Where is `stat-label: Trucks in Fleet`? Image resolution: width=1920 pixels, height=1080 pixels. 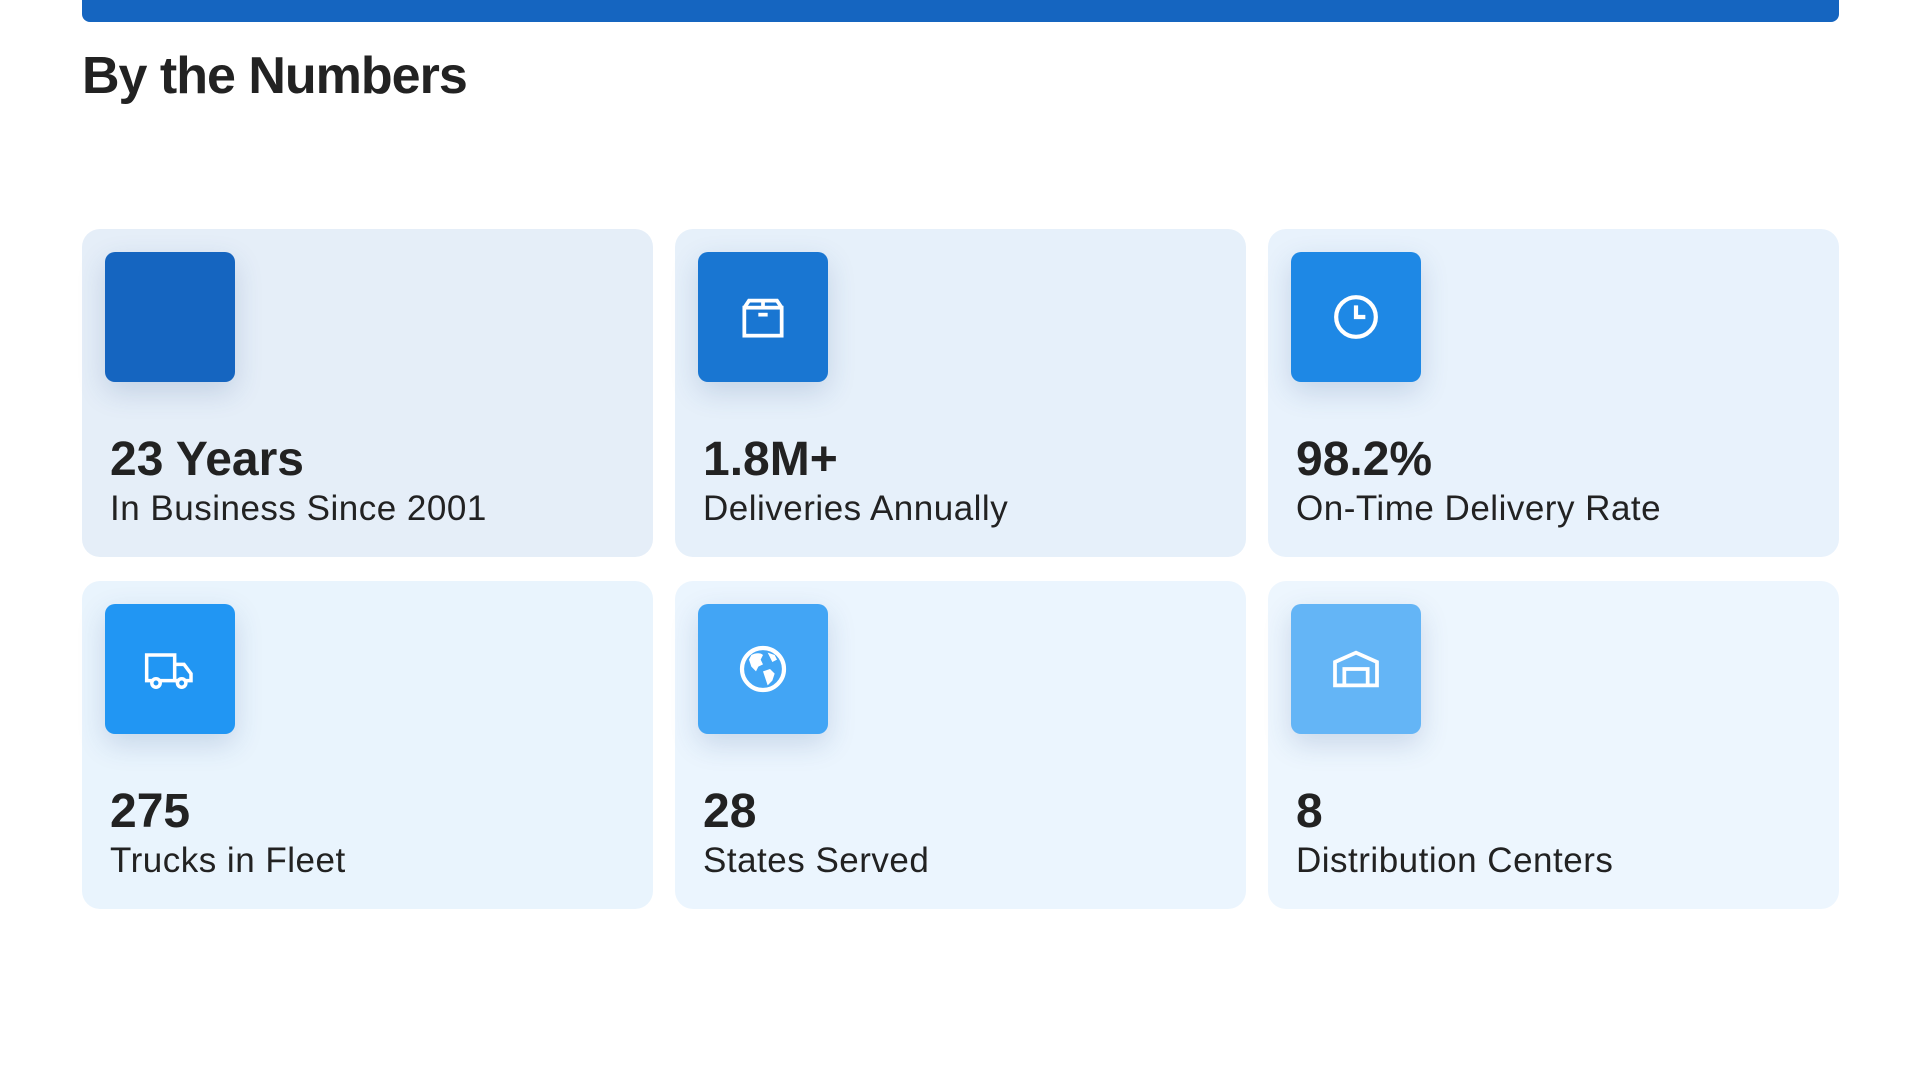
stat-label: Trucks in Fleet is located at coordinates (228, 860).